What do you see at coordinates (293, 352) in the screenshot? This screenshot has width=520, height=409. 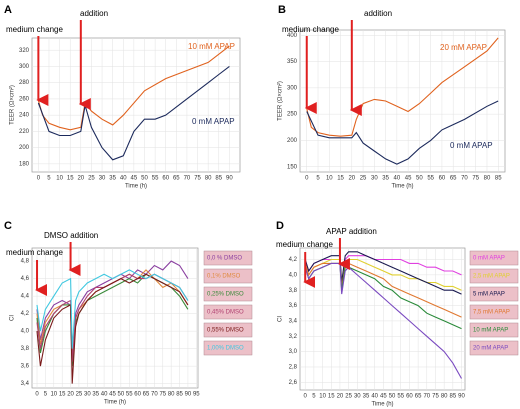 I see `y-tick-label: 3,0` at bounding box center [293, 352].